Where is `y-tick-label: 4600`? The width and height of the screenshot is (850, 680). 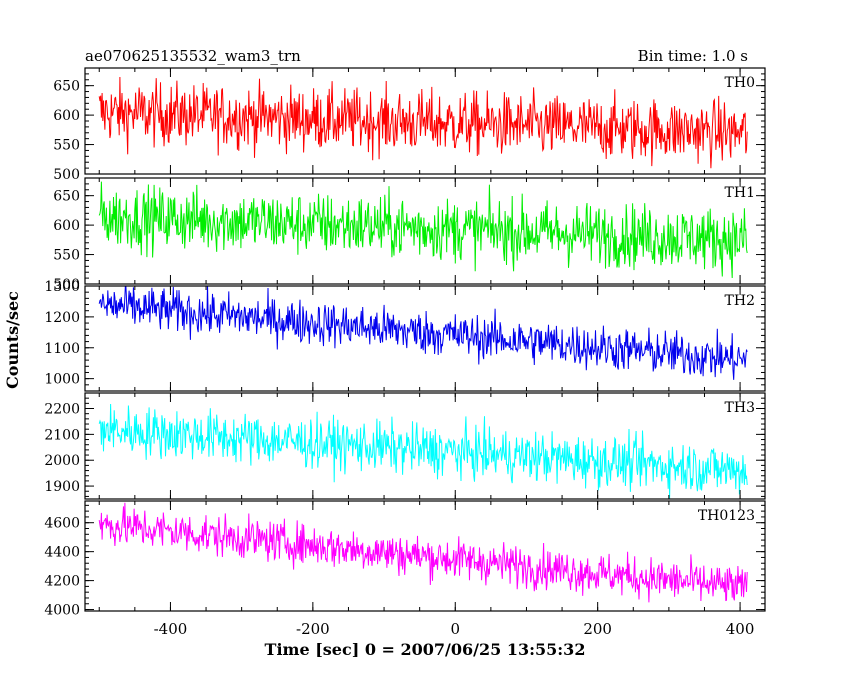
y-tick-label: 4600 is located at coordinates (62, 524).